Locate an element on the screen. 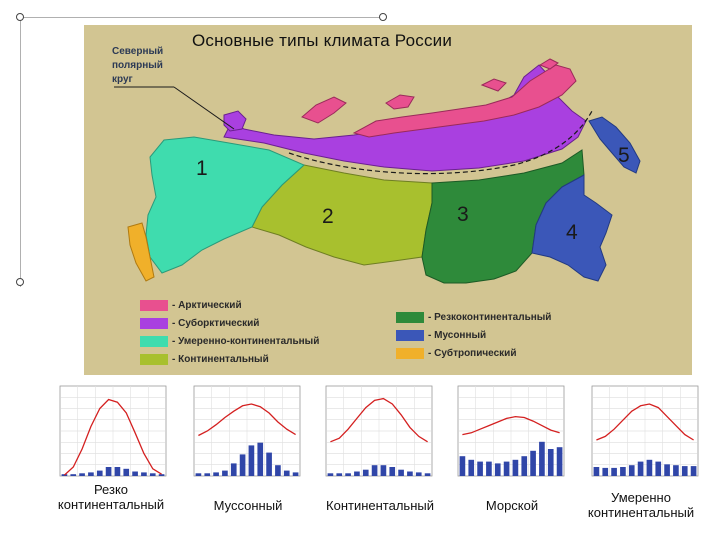 Image resolution: width=720 pixels, height=540 pixels. legend-swatch-subtropical is located at coordinates (410, 353).